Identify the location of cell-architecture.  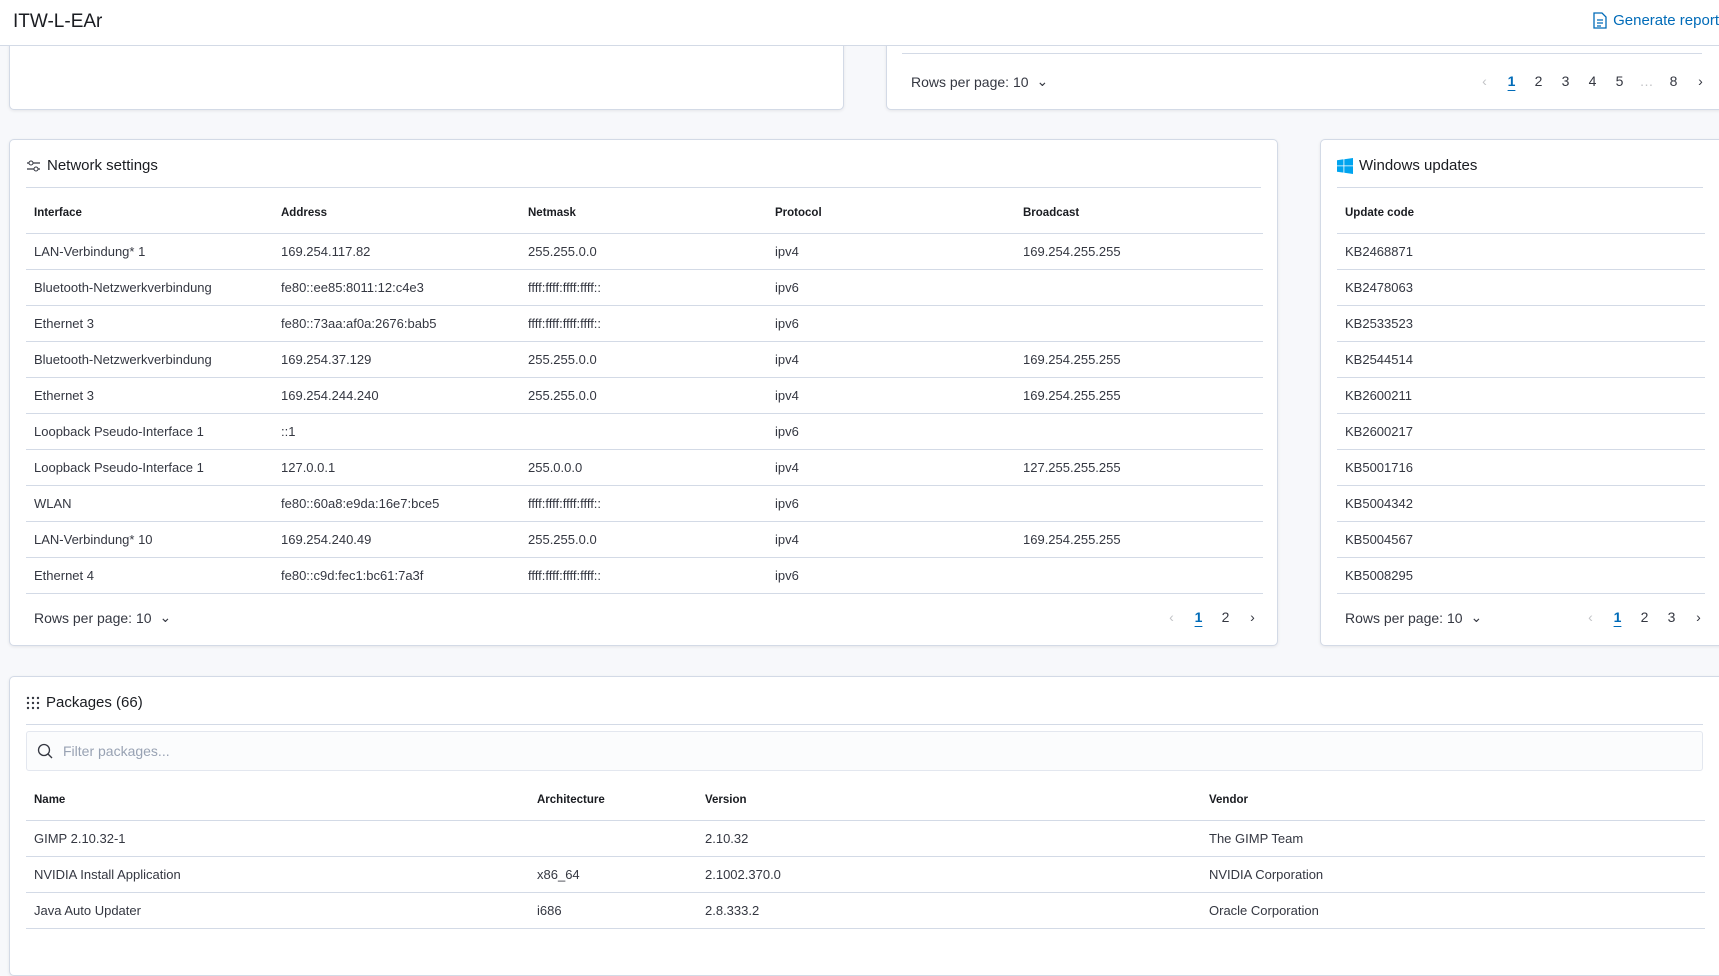
(613, 838).